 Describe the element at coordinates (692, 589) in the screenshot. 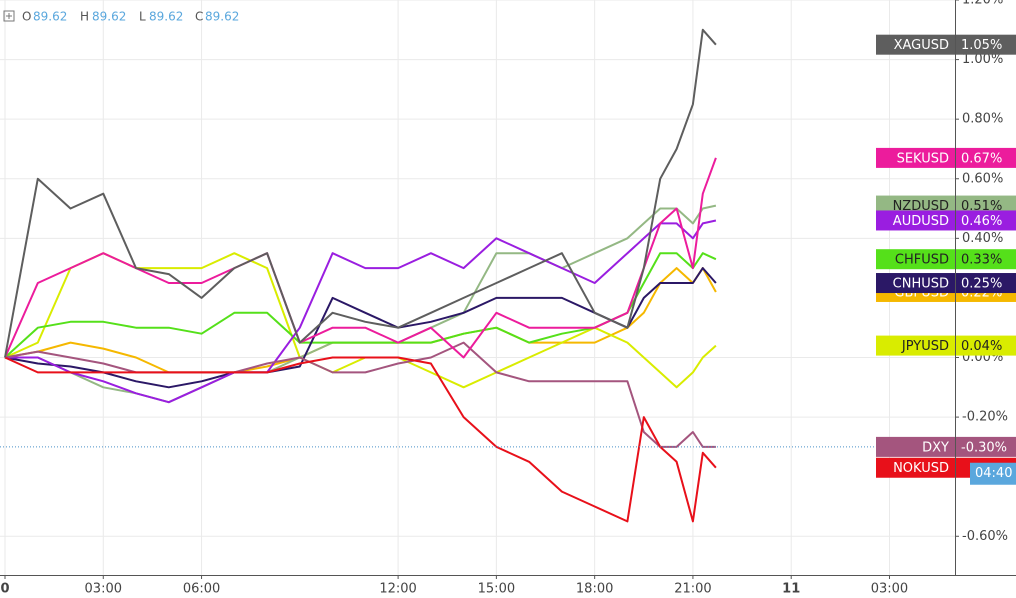

I see `x-tick-label: 21:00` at that location.